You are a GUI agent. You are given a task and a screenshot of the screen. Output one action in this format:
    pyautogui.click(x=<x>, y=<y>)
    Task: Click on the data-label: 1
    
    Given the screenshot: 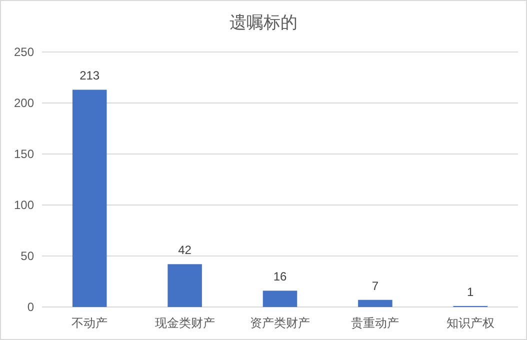 What is the action you would take?
    pyautogui.click(x=470, y=291)
    